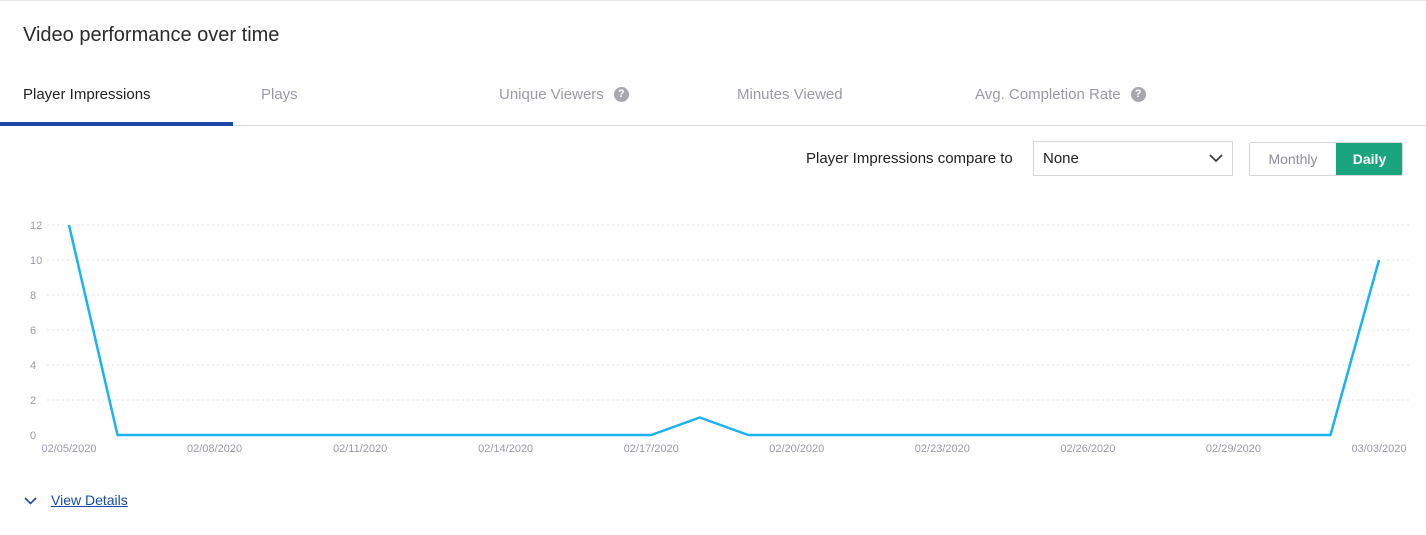  What do you see at coordinates (68, 449) in the screenshot?
I see `x-tick-label: 02/05/2020` at bounding box center [68, 449].